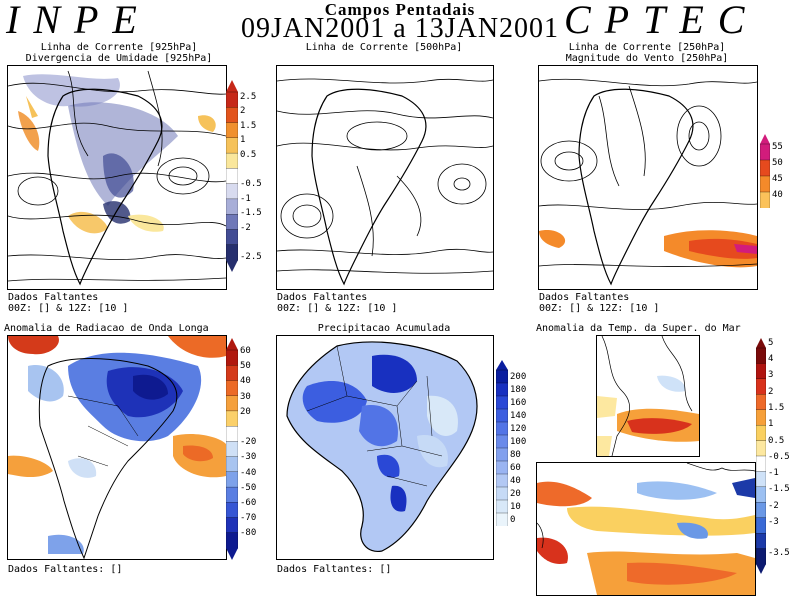 Image resolution: width=800 pixels, height=600 pixels. I want to click on p3-streamlines, so click(648, 172).